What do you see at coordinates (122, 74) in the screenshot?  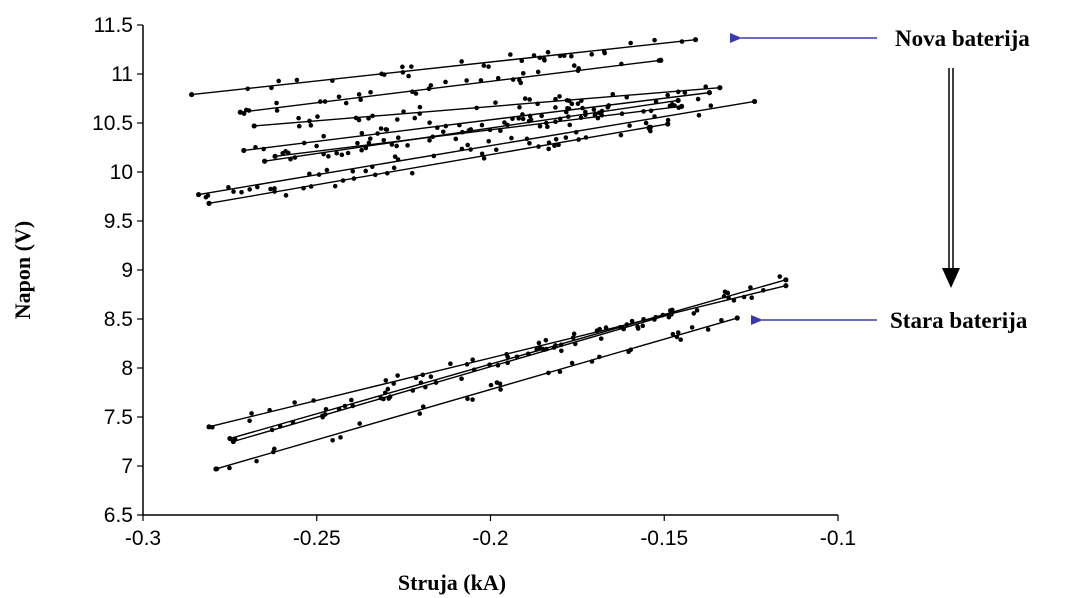 I see `y-tick-label: 11` at bounding box center [122, 74].